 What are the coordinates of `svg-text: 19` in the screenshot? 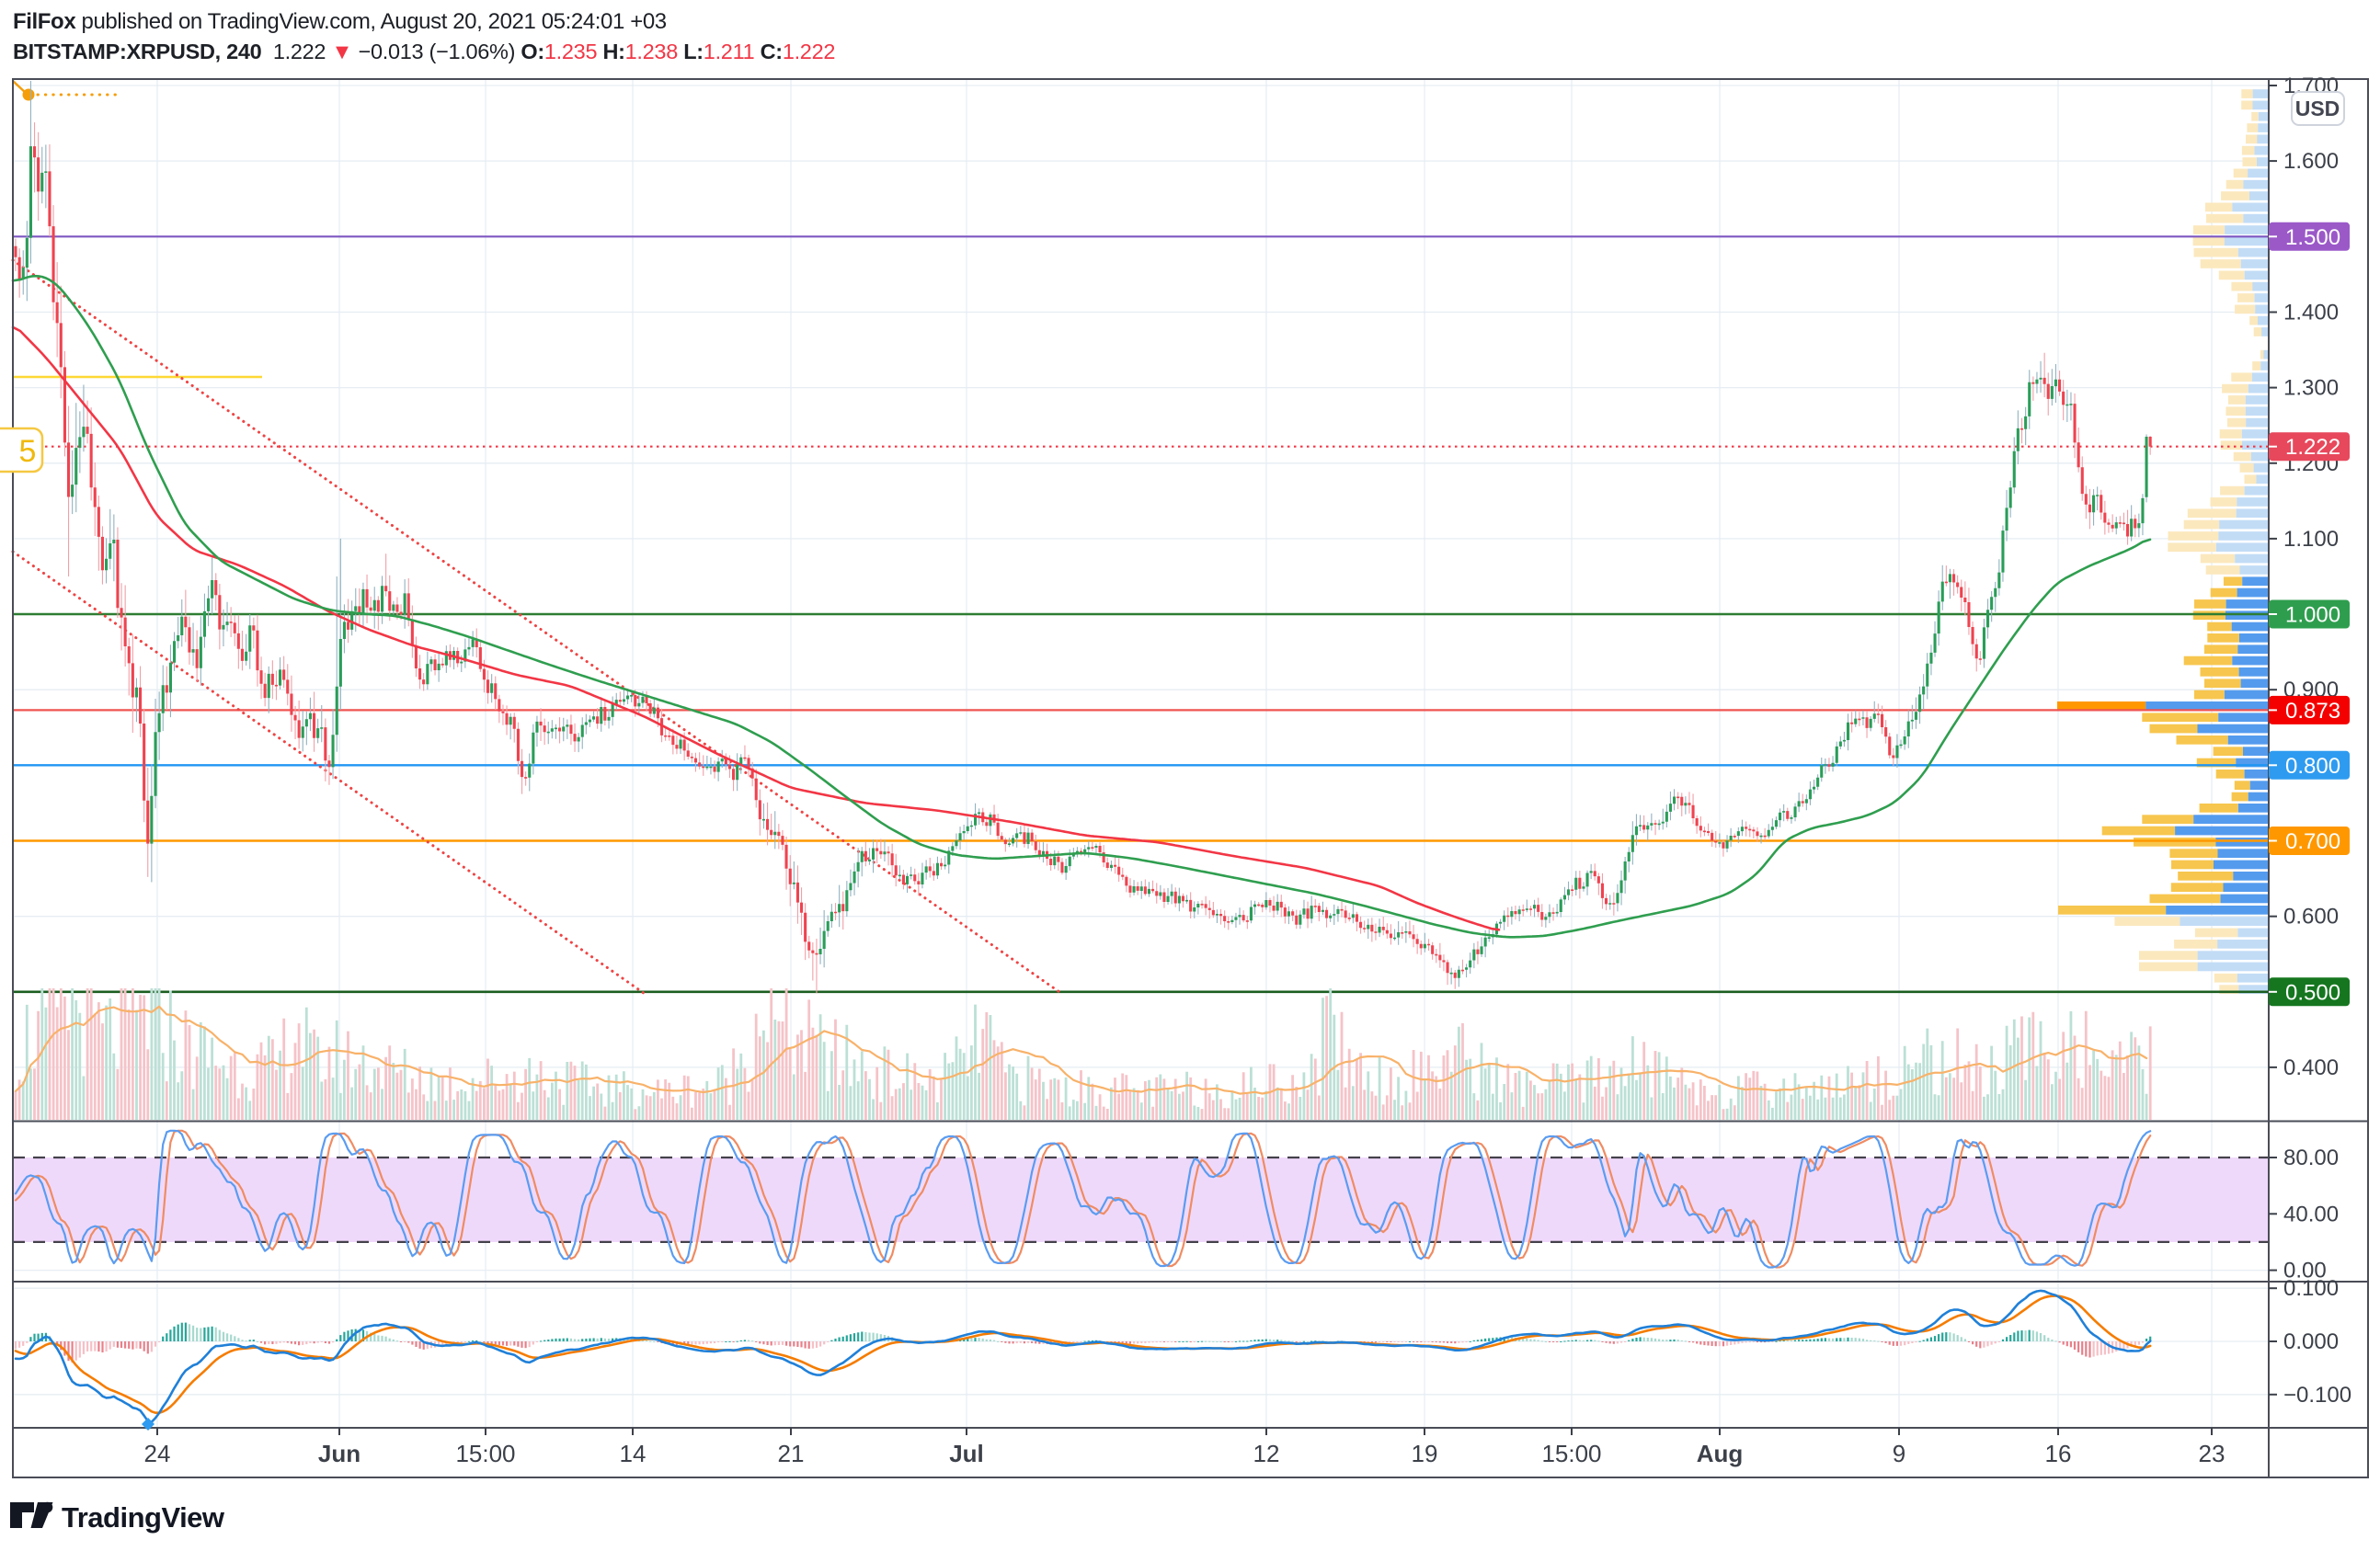 It's located at (1425, 1454).